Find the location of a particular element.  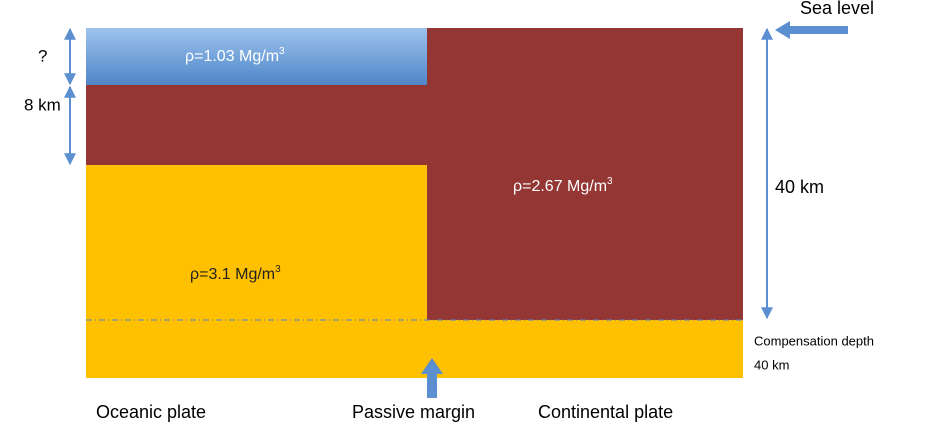

margin-label: Passive margin is located at coordinates (413, 412).